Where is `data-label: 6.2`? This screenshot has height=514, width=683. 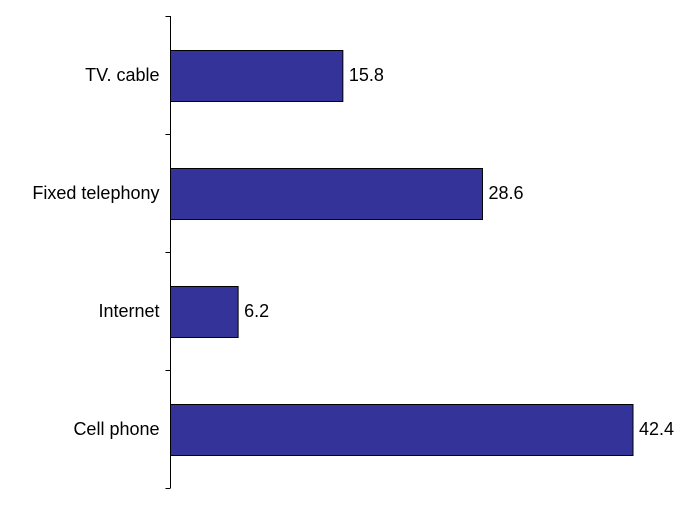
data-label: 6.2 is located at coordinates (256, 311).